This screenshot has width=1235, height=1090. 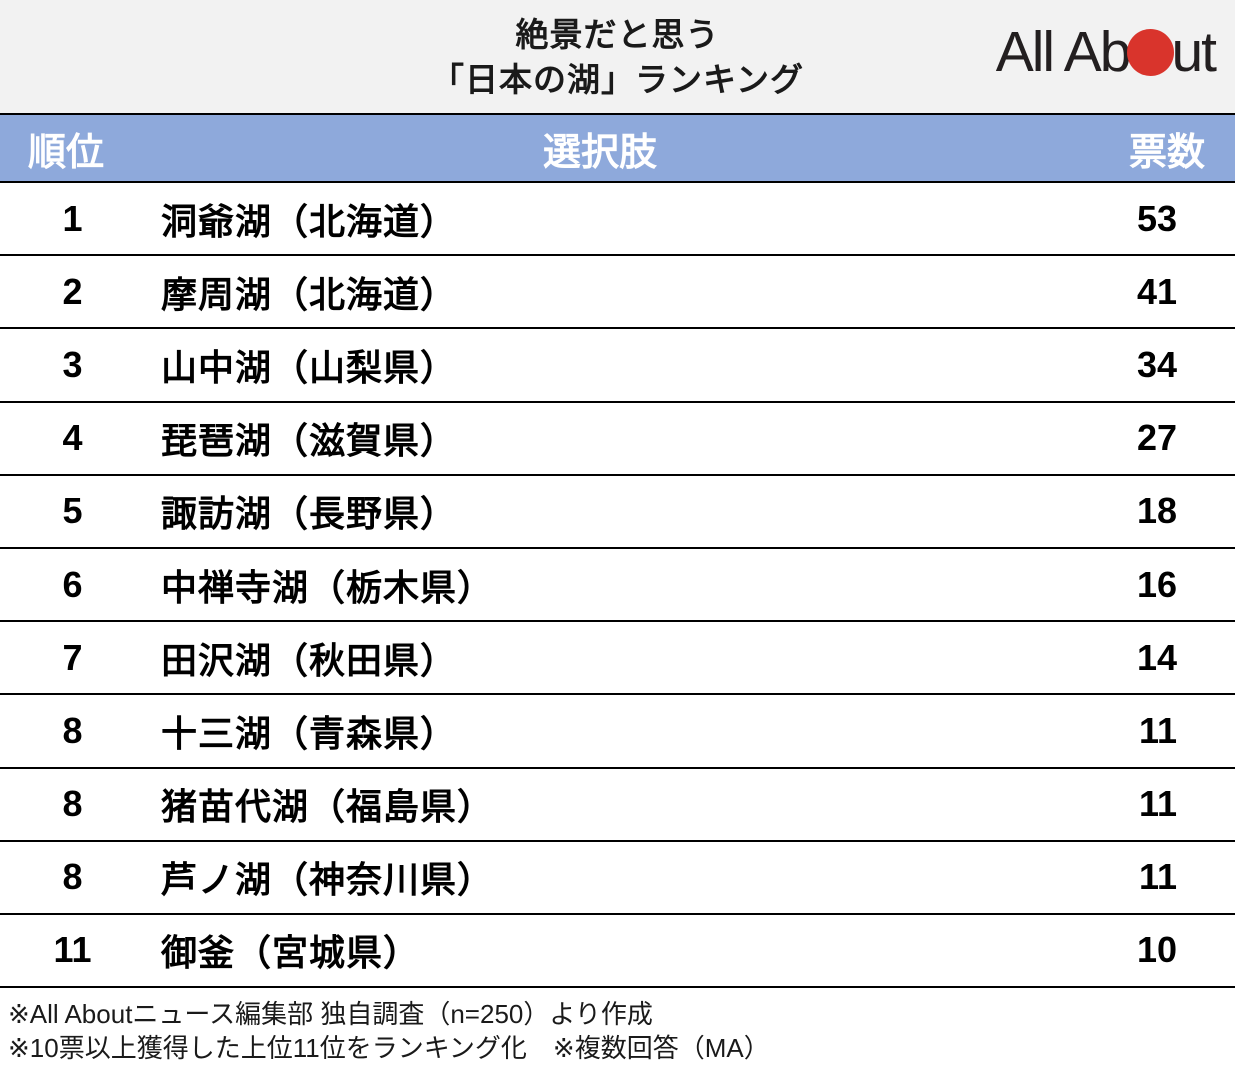 I want to click on table-row: 11 御釜（宮城県） 10, so click(x=617, y=951).